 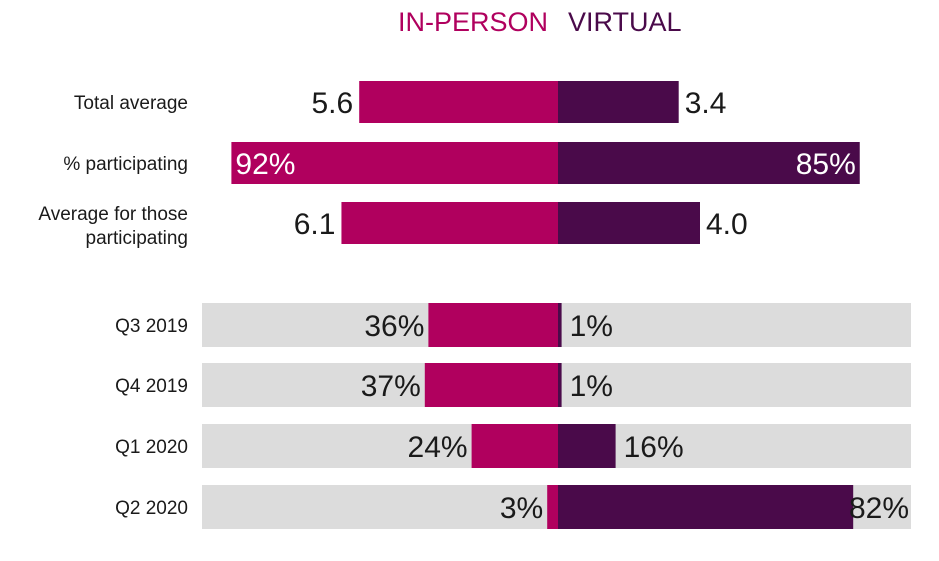 I want to click on value-label-virtual: 3.4, so click(x=706, y=103).